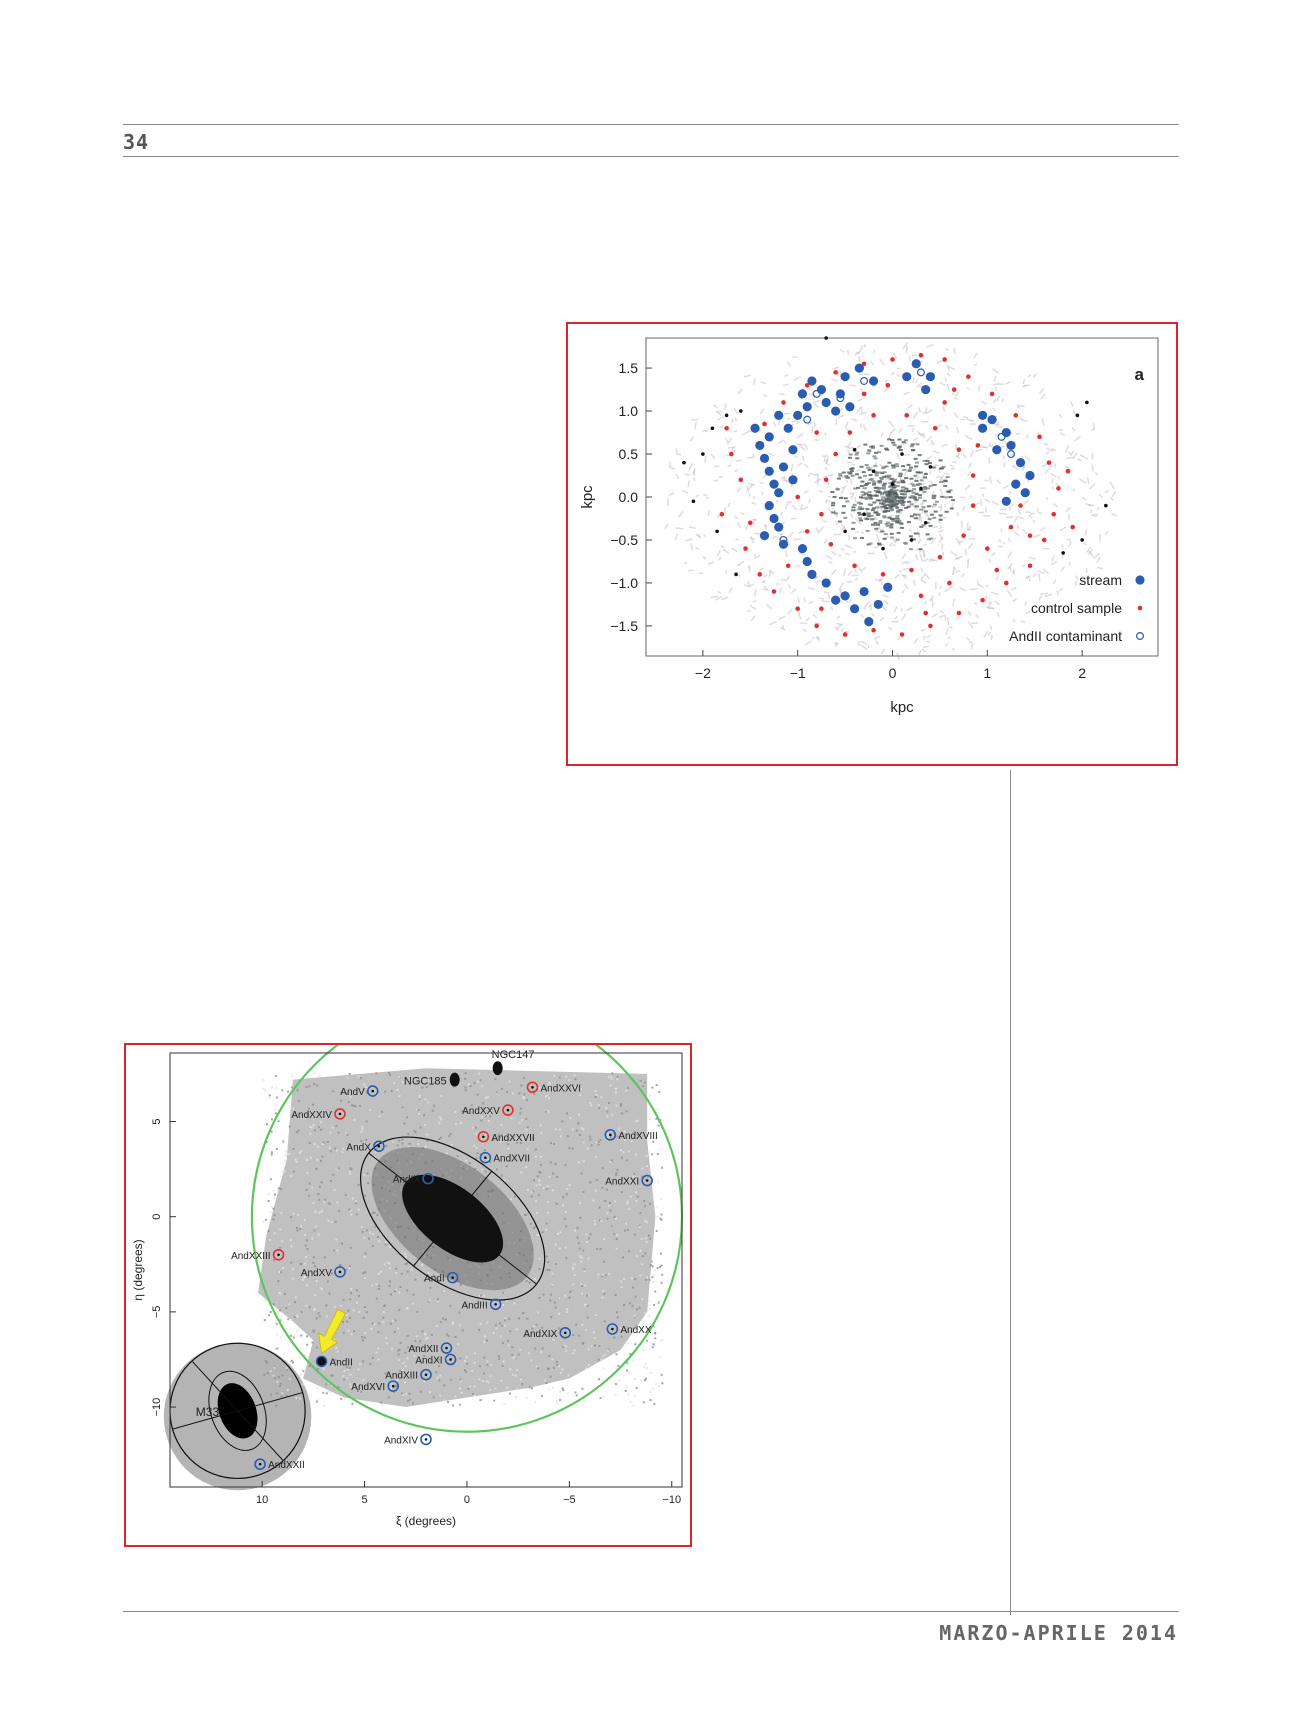 This screenshot has width=1301, height=1735. Describe the element at coordinates (425, 1082) in the screenshot. I see `galaxy-label: NGC185` at that location.